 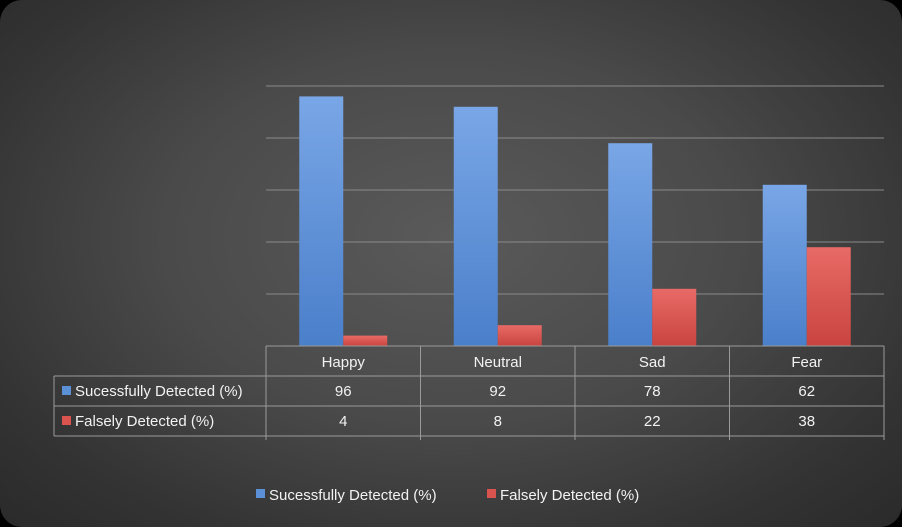 I want to click on data-value: 62, so click(x=806, y=391).